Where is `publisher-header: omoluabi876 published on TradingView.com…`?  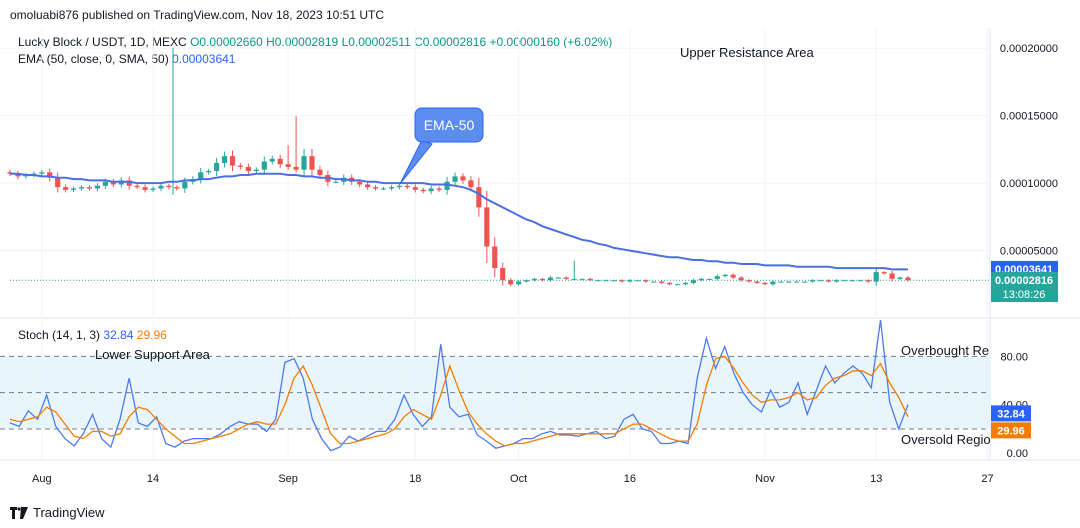 publisher-header: omoluabi876 published on TradingView.com… is located at coordinates (197, 15).